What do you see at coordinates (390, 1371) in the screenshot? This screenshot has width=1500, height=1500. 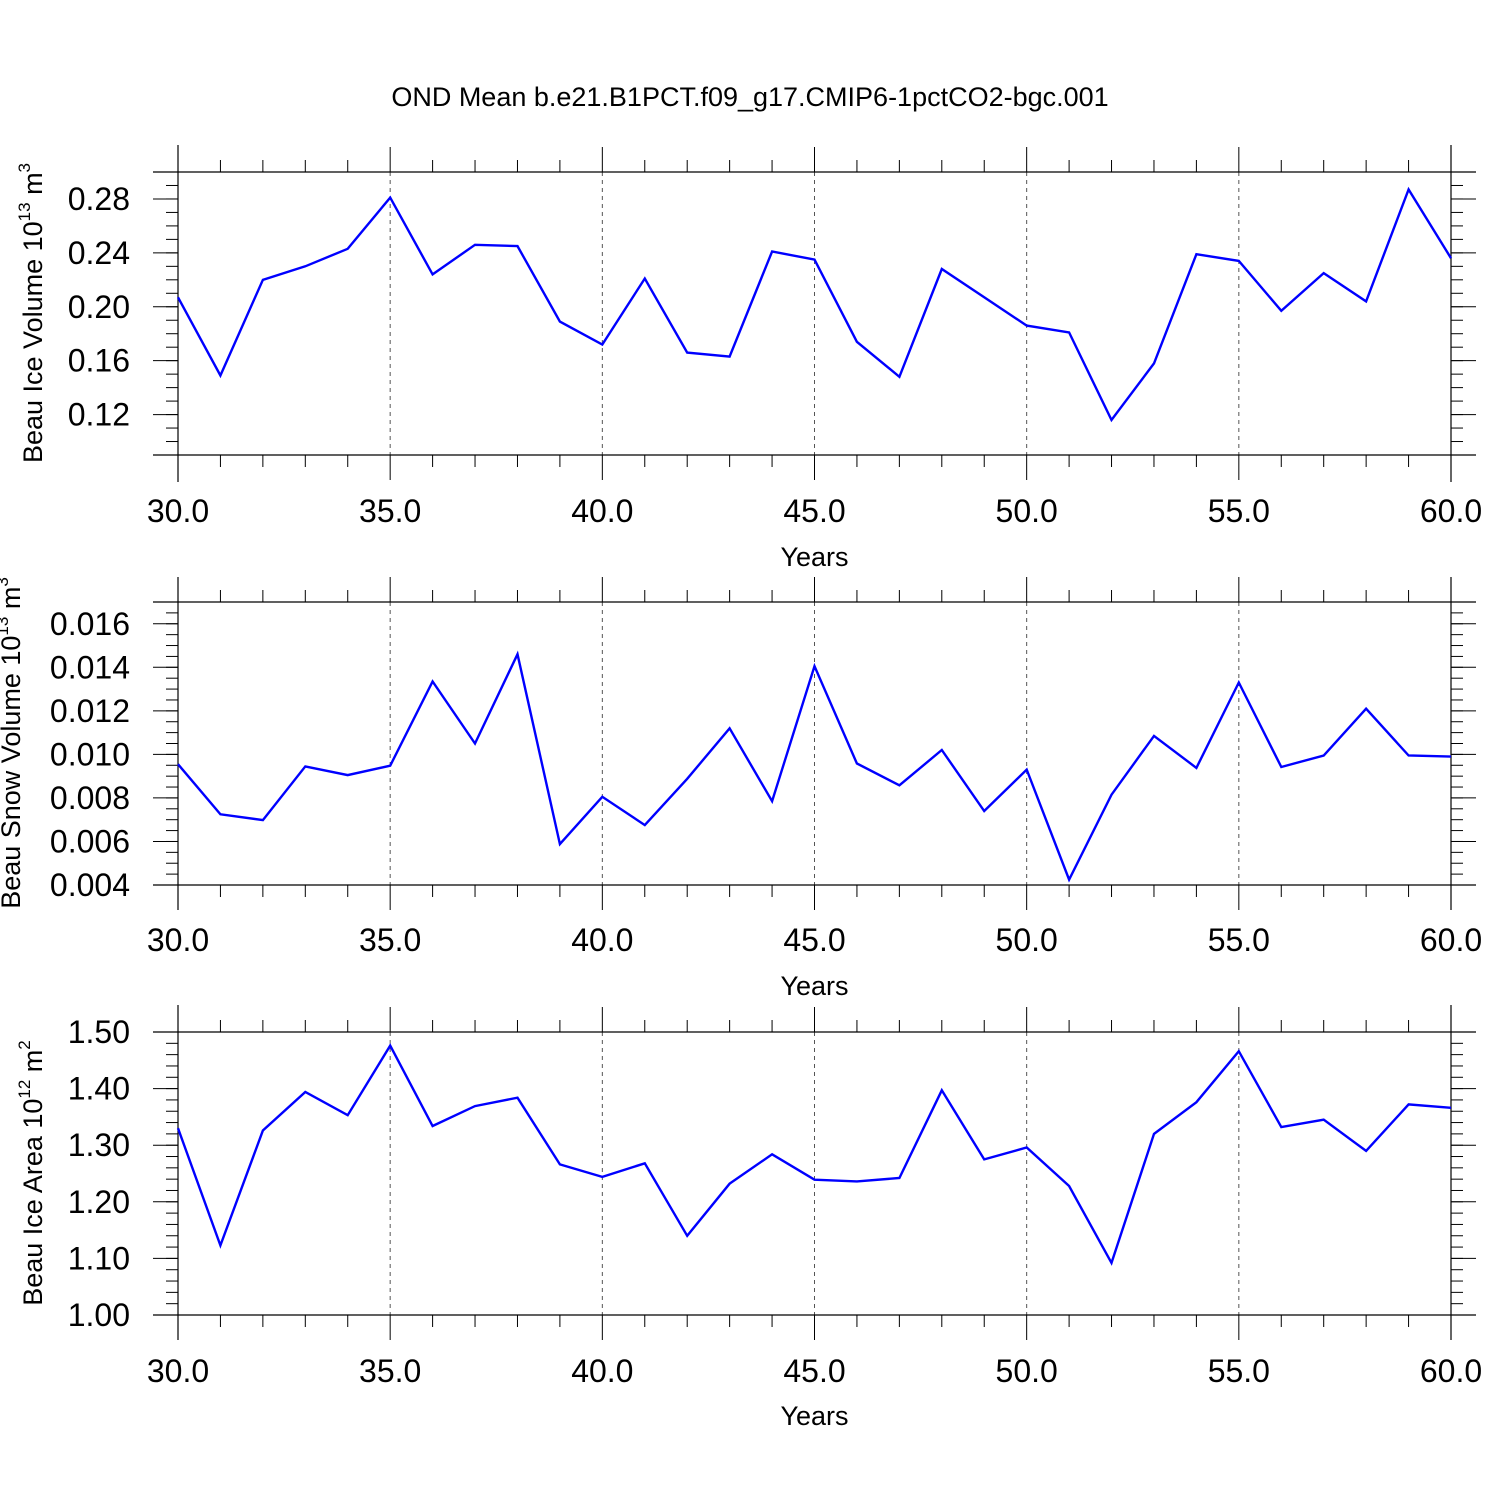 I see `ice-area-xtick-label: 35.0` at bounding box center [390, 1371].